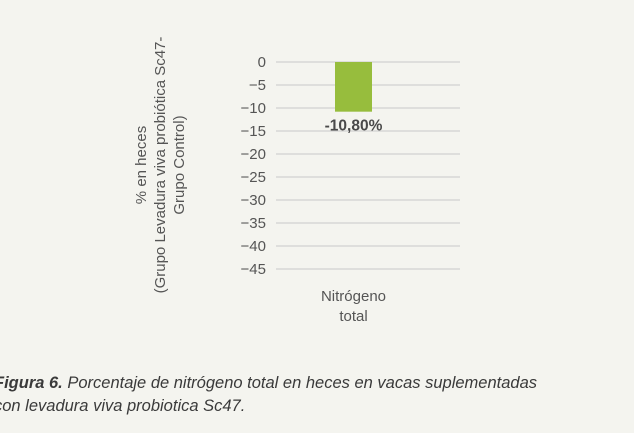 This screenshot has width=634, height=433. What do you see at coordinates (253, 108) in the screenshot?
I see `y-tick-label: −10` at bounding box center [253, 108].